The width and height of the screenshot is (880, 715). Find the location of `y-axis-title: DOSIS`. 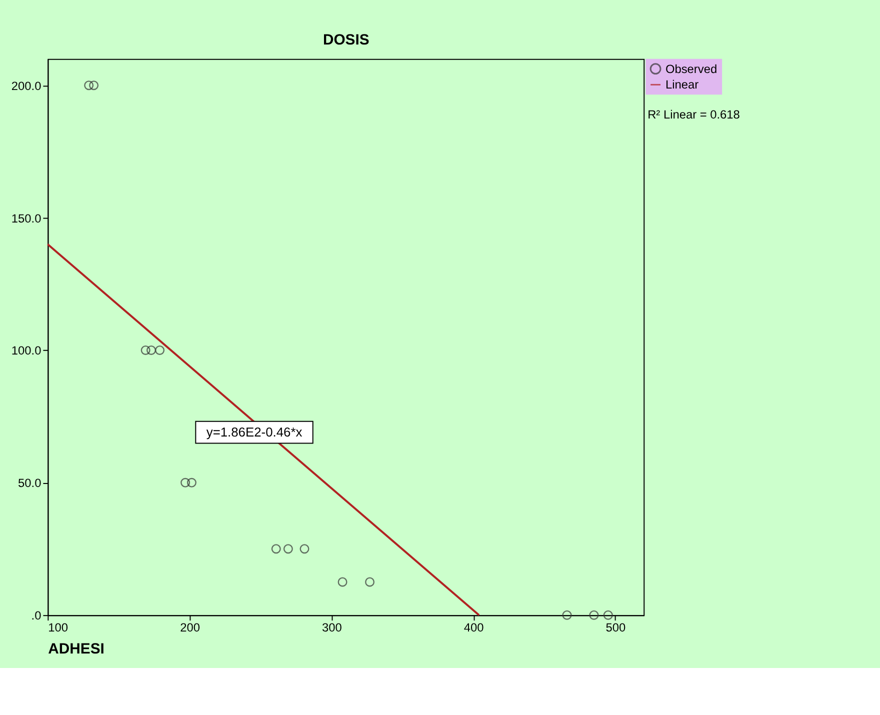

y-axis-title: DOSIS is located at coordinates (346, 40).